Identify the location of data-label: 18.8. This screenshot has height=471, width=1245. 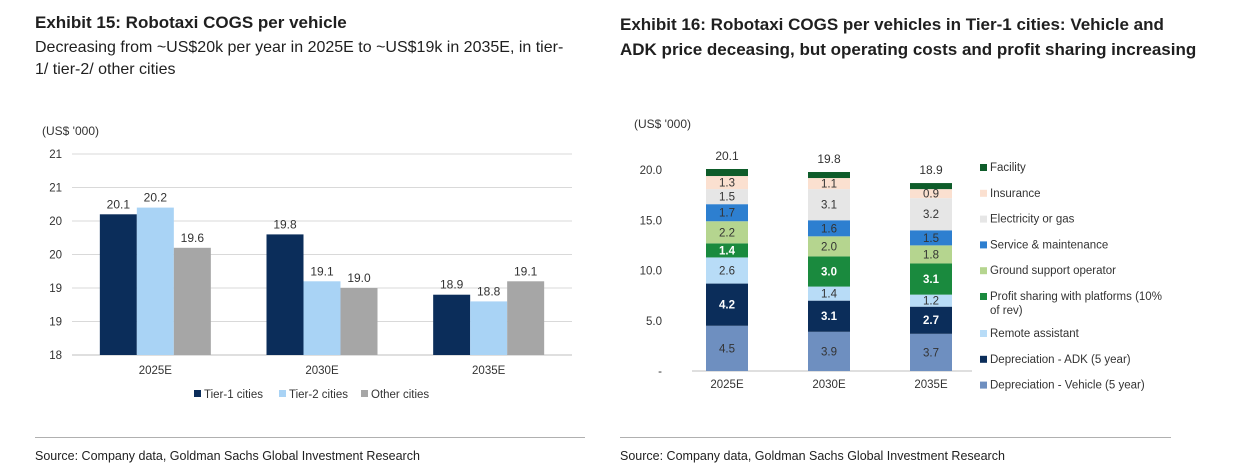
(489, 291).